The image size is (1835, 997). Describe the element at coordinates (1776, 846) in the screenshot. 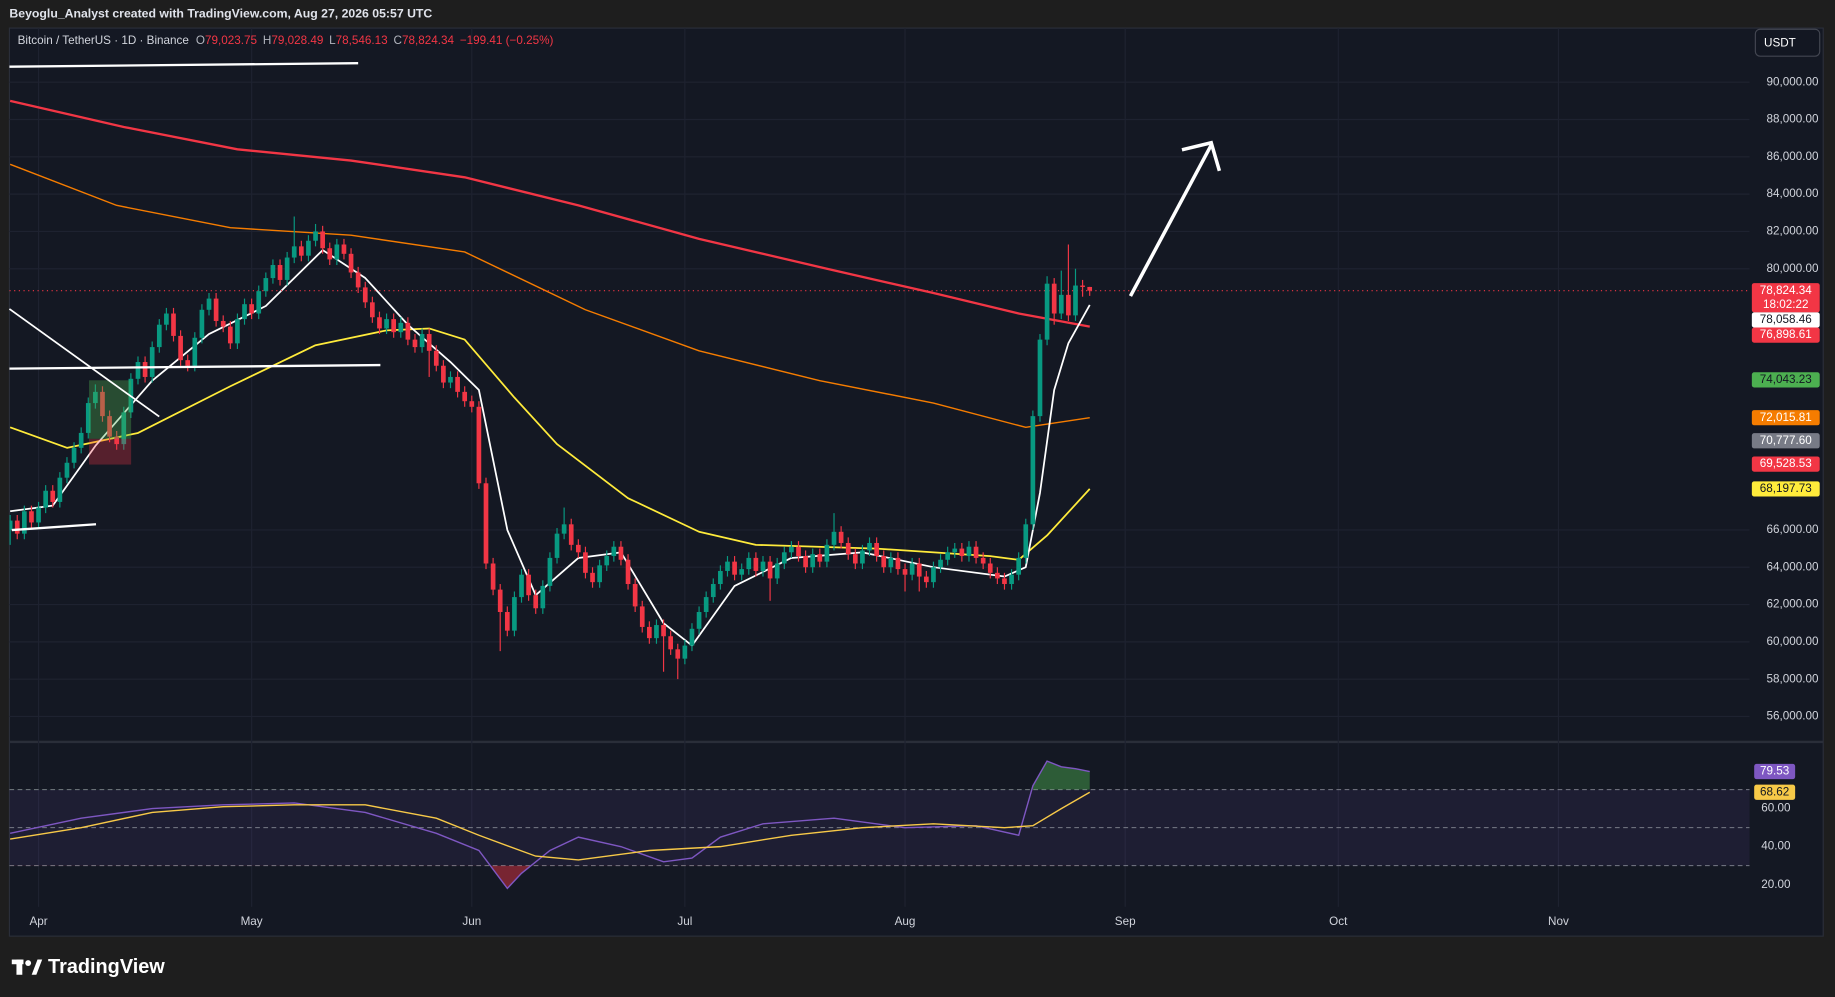

I see `rsi-tick-label: 40.00` at that location.